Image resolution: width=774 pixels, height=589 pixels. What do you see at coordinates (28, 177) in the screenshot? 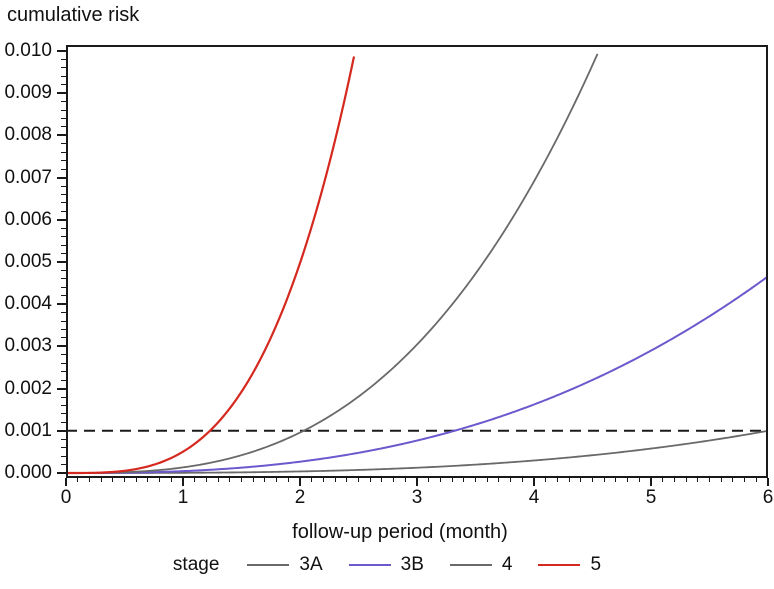
I see `y-tick-label: 0.007` at bounding box center [28, 177].